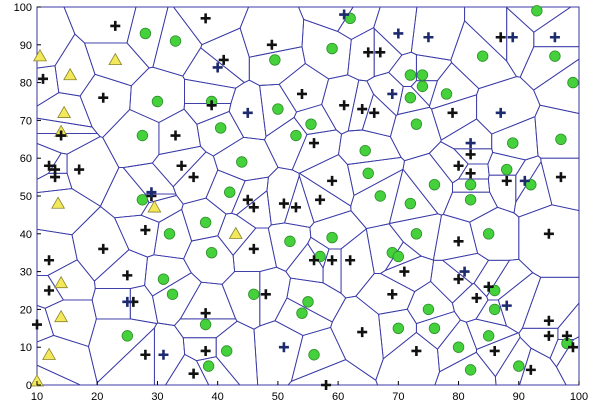  Describe the element at coordinates (458, 397) in the screenshot. I see `x-tick-label: 80` at that location.